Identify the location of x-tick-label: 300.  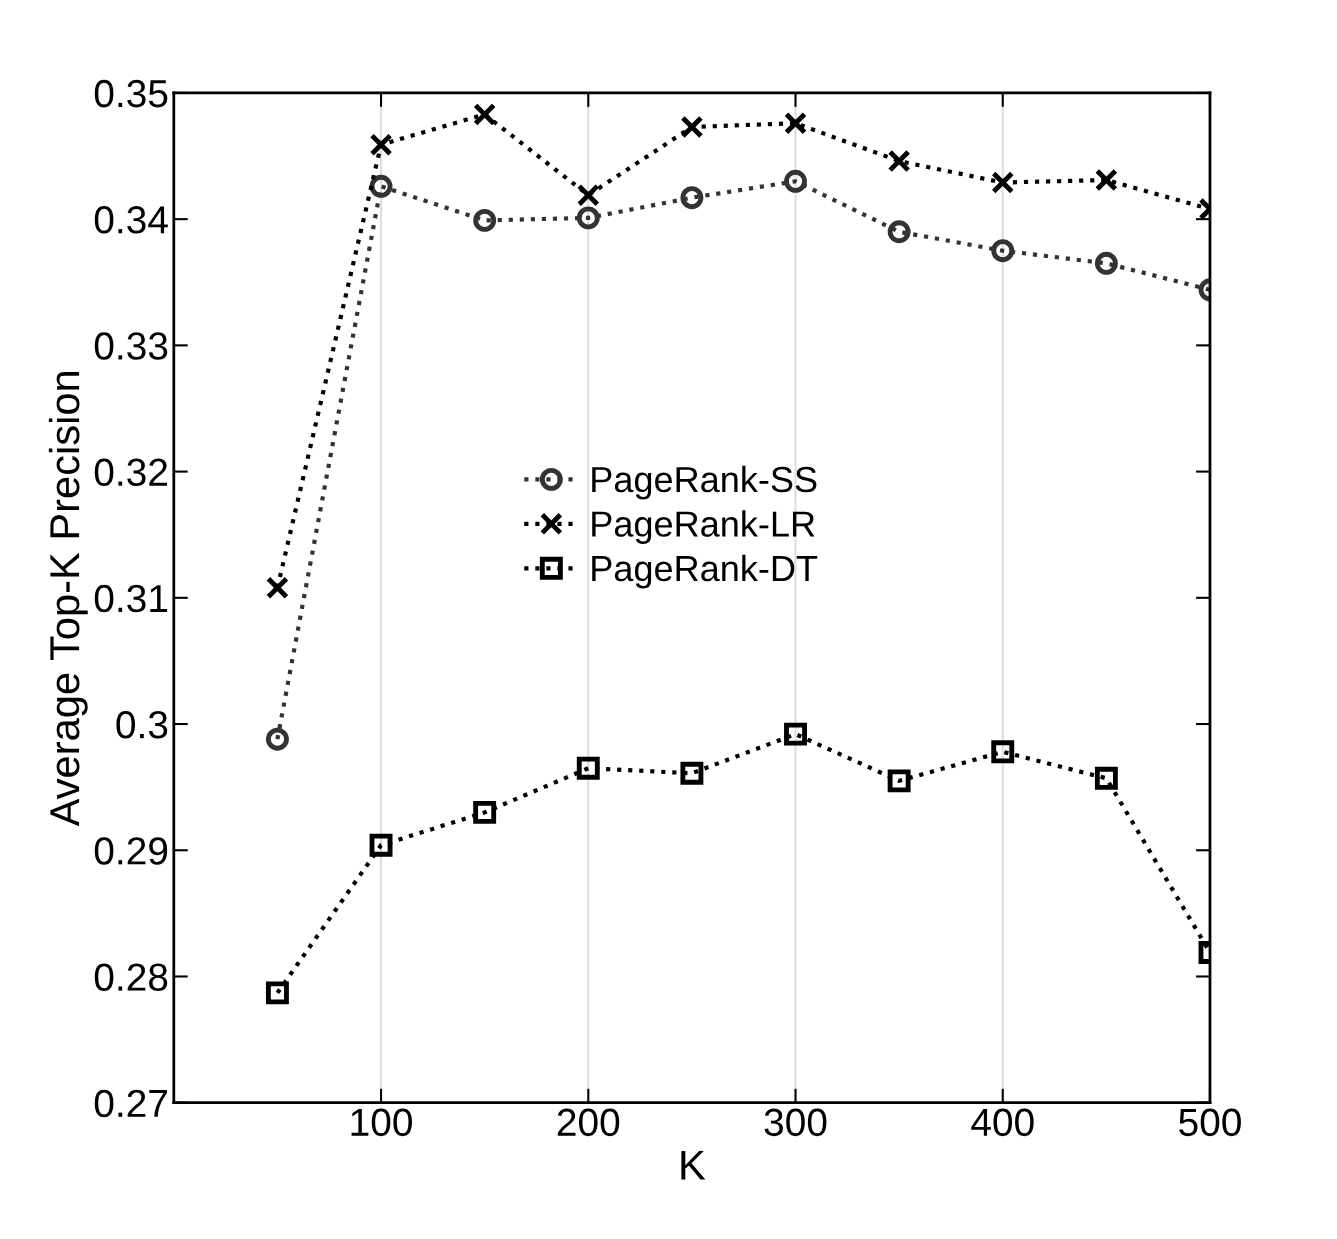
(795, 1122).